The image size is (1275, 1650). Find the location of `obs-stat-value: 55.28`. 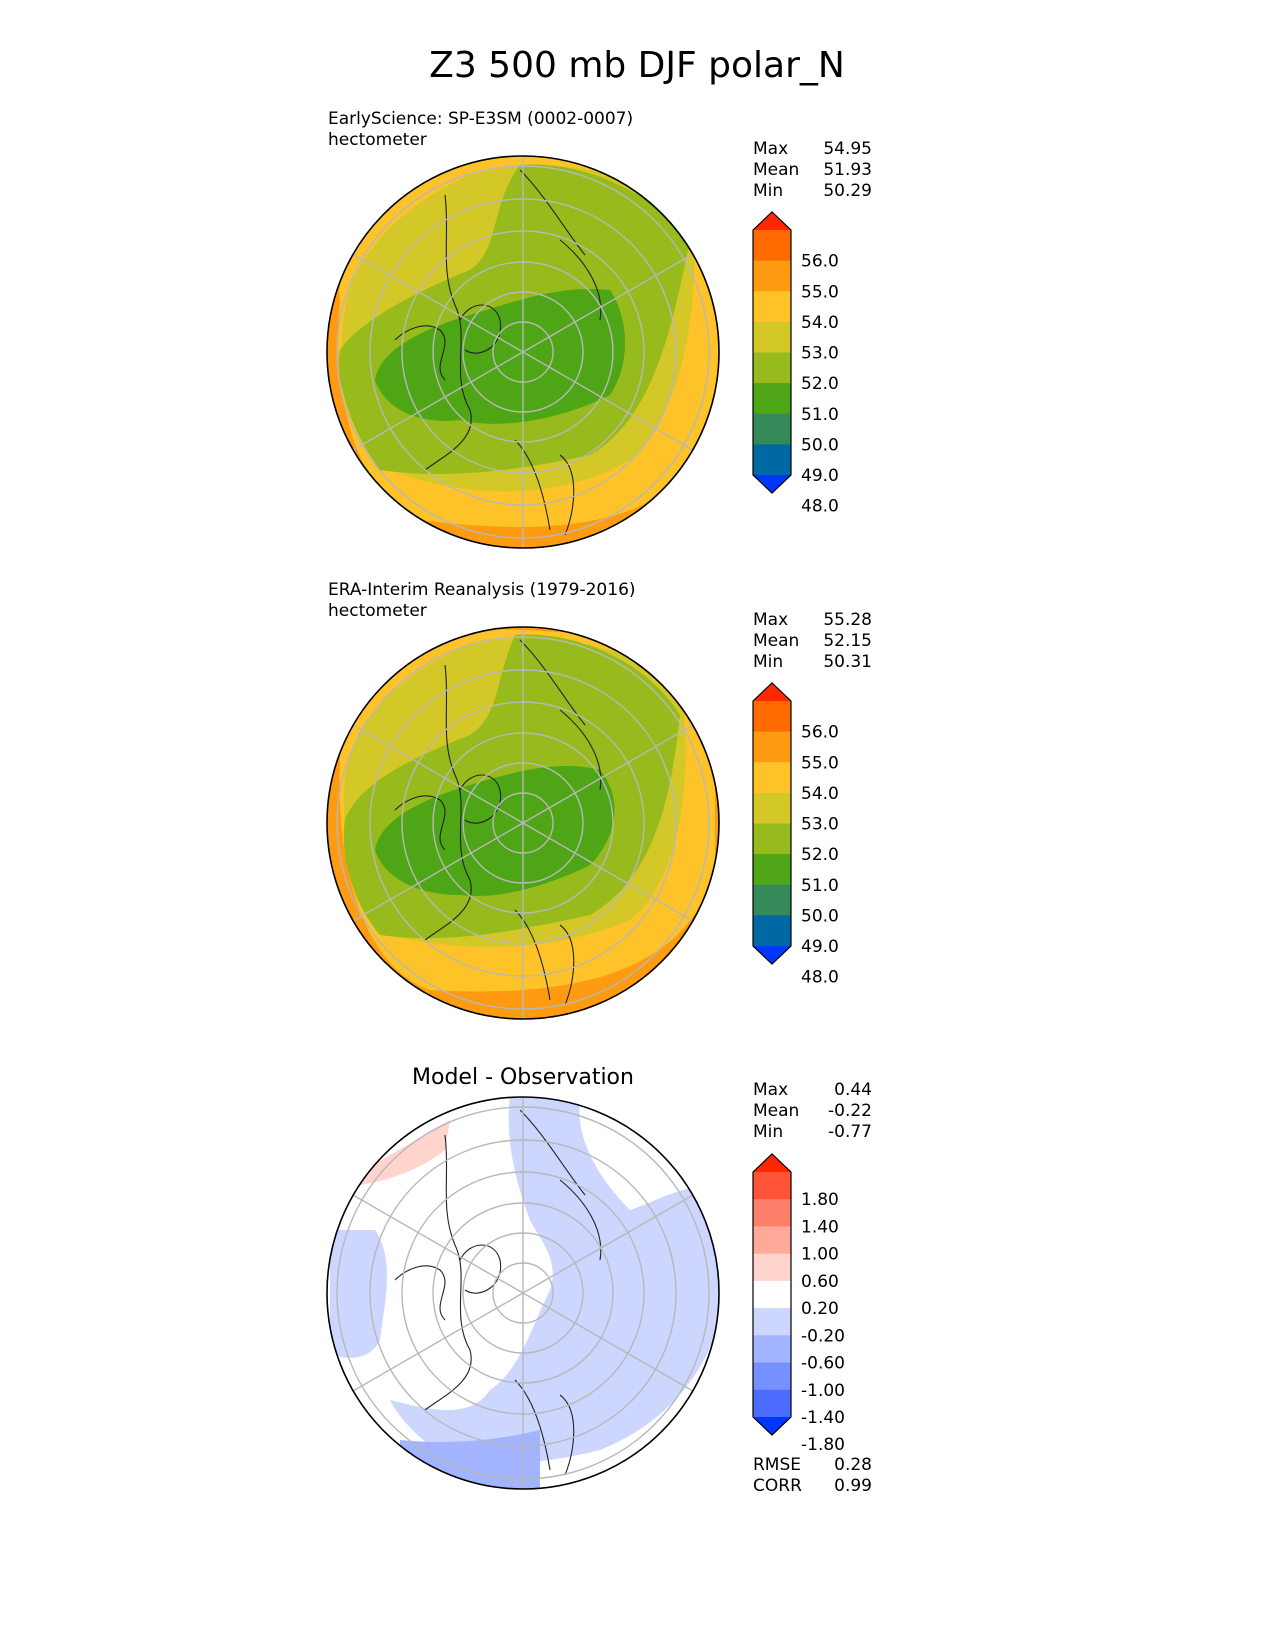

obs-stat-value: 55.28 is located at coordinates (847, 620).